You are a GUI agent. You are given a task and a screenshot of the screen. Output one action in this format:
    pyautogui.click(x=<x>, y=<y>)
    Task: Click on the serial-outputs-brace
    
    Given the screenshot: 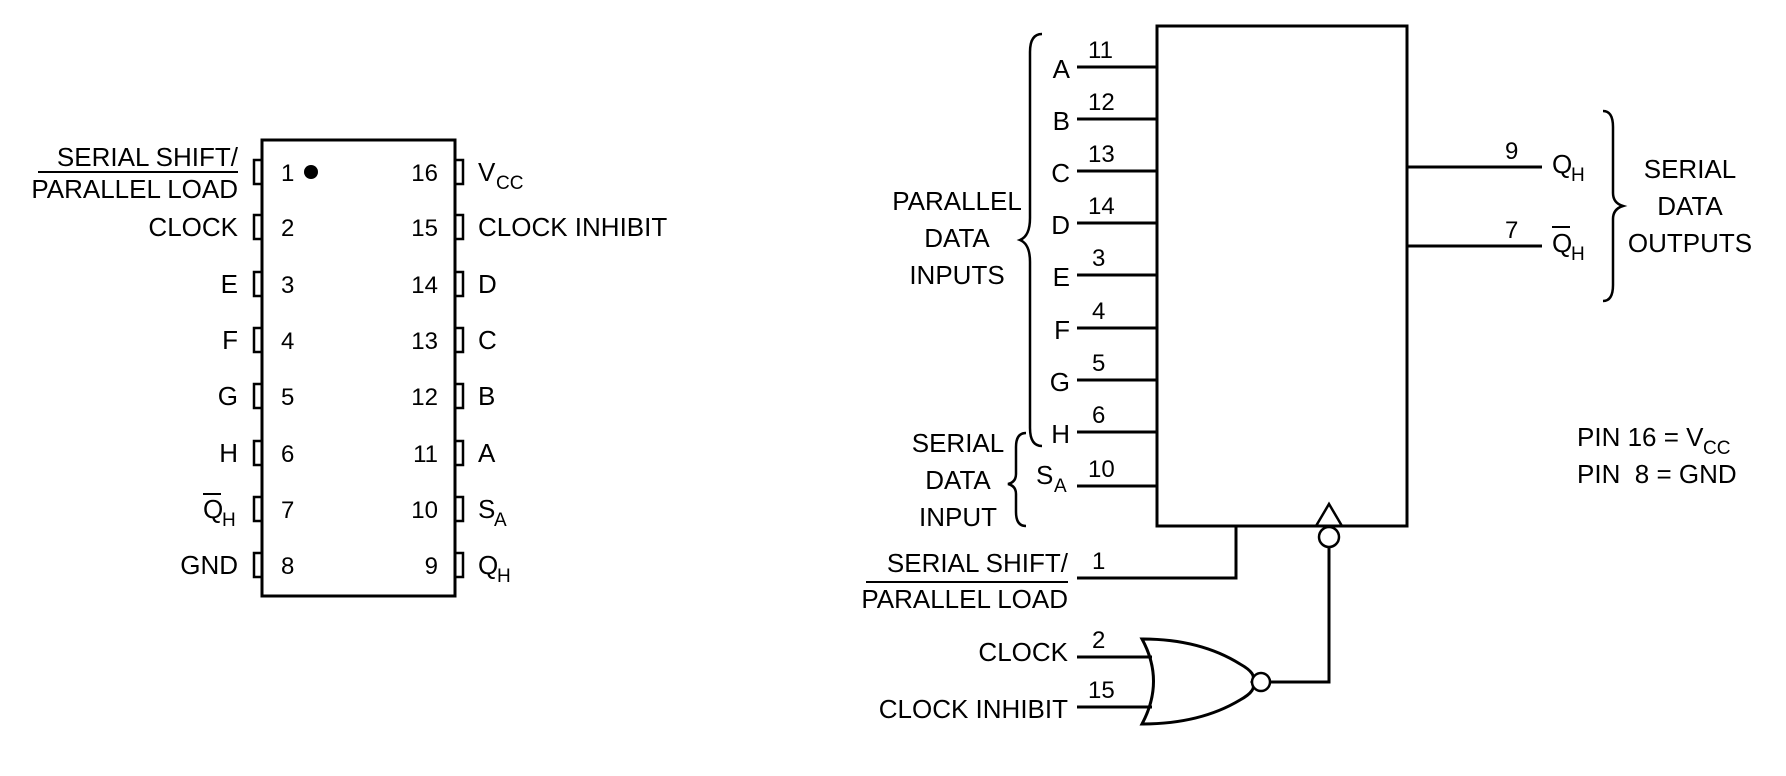 What is the action you would take?
    pyautogui.click(x=1615, y=206)
    